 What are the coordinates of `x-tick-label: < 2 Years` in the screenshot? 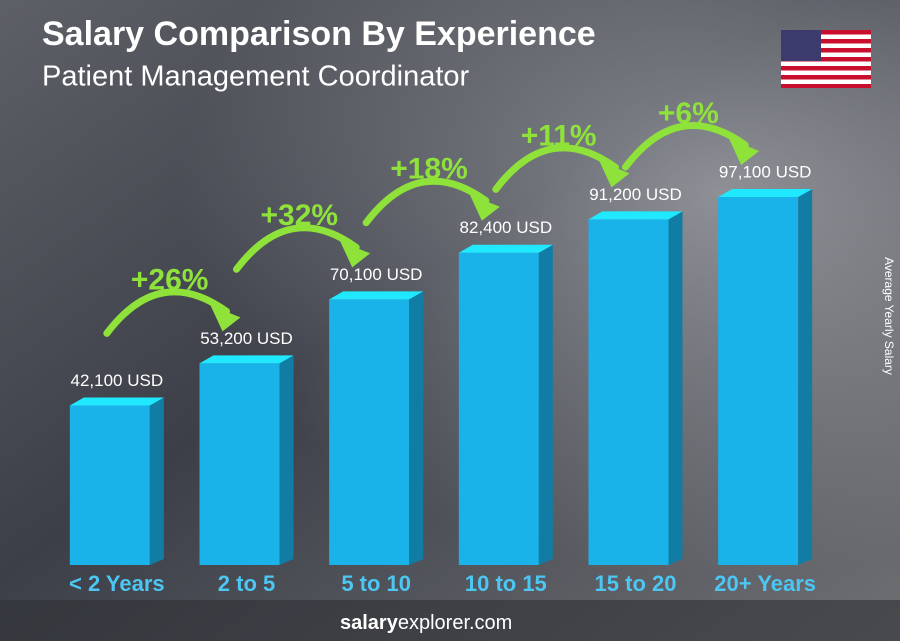 It's located at (117, 583).